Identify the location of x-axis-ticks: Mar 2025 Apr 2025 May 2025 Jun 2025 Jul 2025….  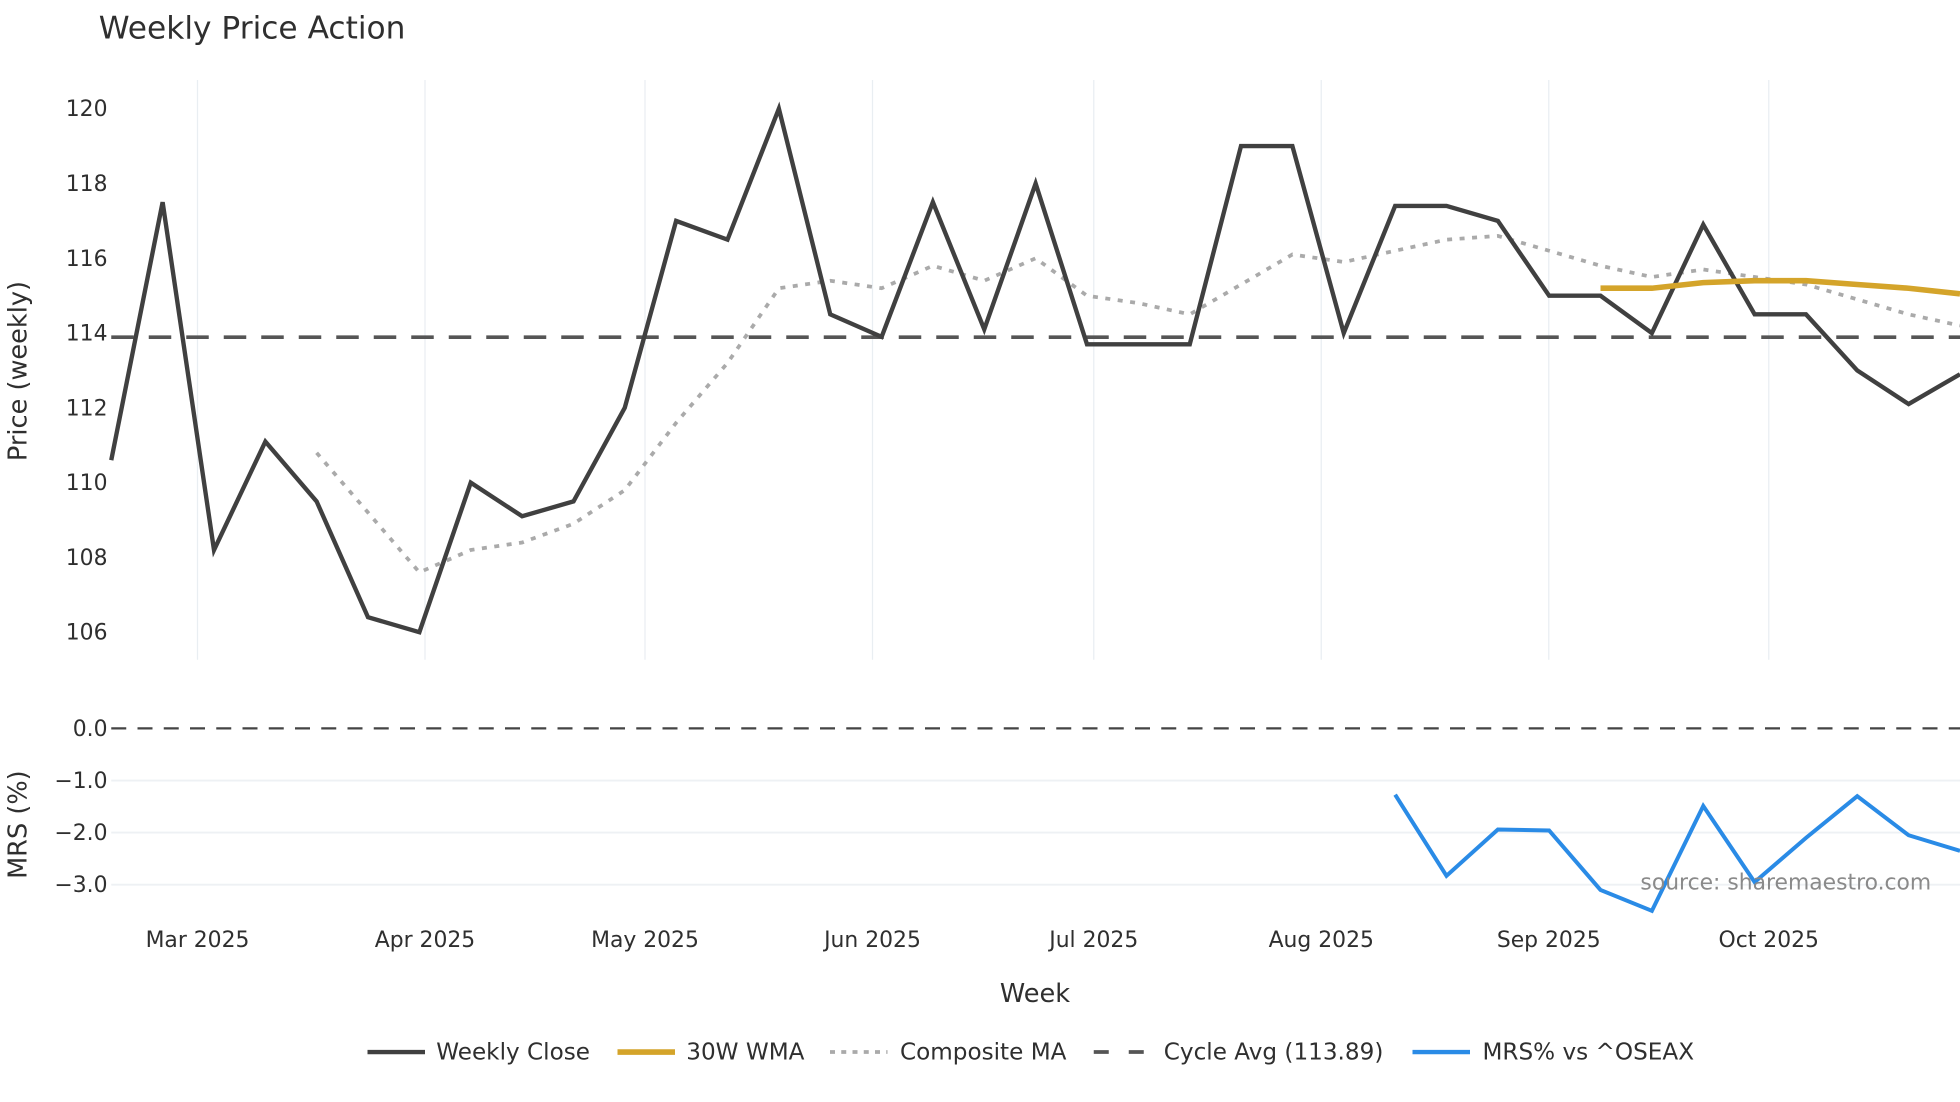
(982, 940).